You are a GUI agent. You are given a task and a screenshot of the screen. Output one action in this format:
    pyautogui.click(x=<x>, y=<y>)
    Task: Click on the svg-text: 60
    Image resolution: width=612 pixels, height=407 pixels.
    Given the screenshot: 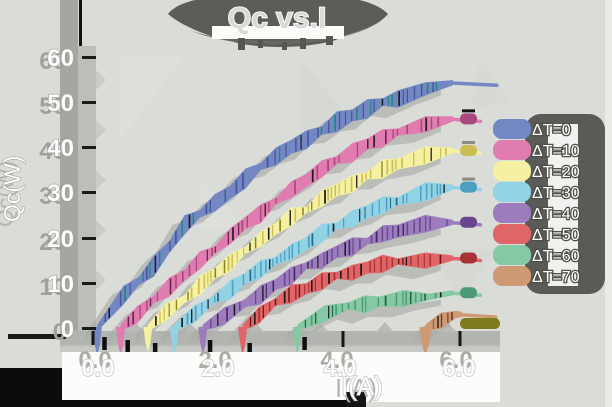 What is the action you would take?
    pyautogui.click(x=52, y=61)
    